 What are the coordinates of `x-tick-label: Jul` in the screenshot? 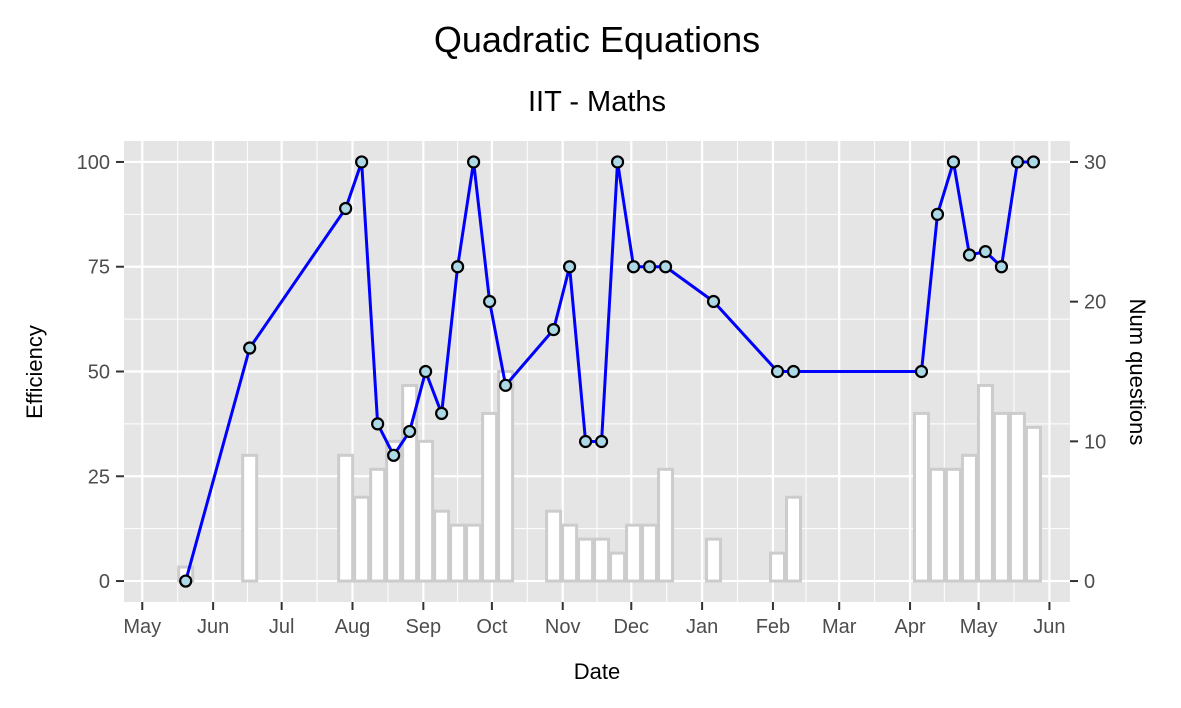 It's located at (282, 627).